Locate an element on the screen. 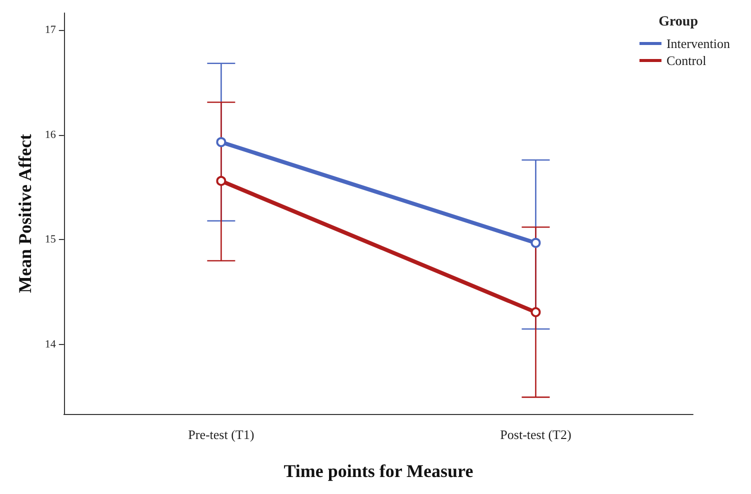  x-tick-label: Post-test (T2) is located at coordinates (536, 434).